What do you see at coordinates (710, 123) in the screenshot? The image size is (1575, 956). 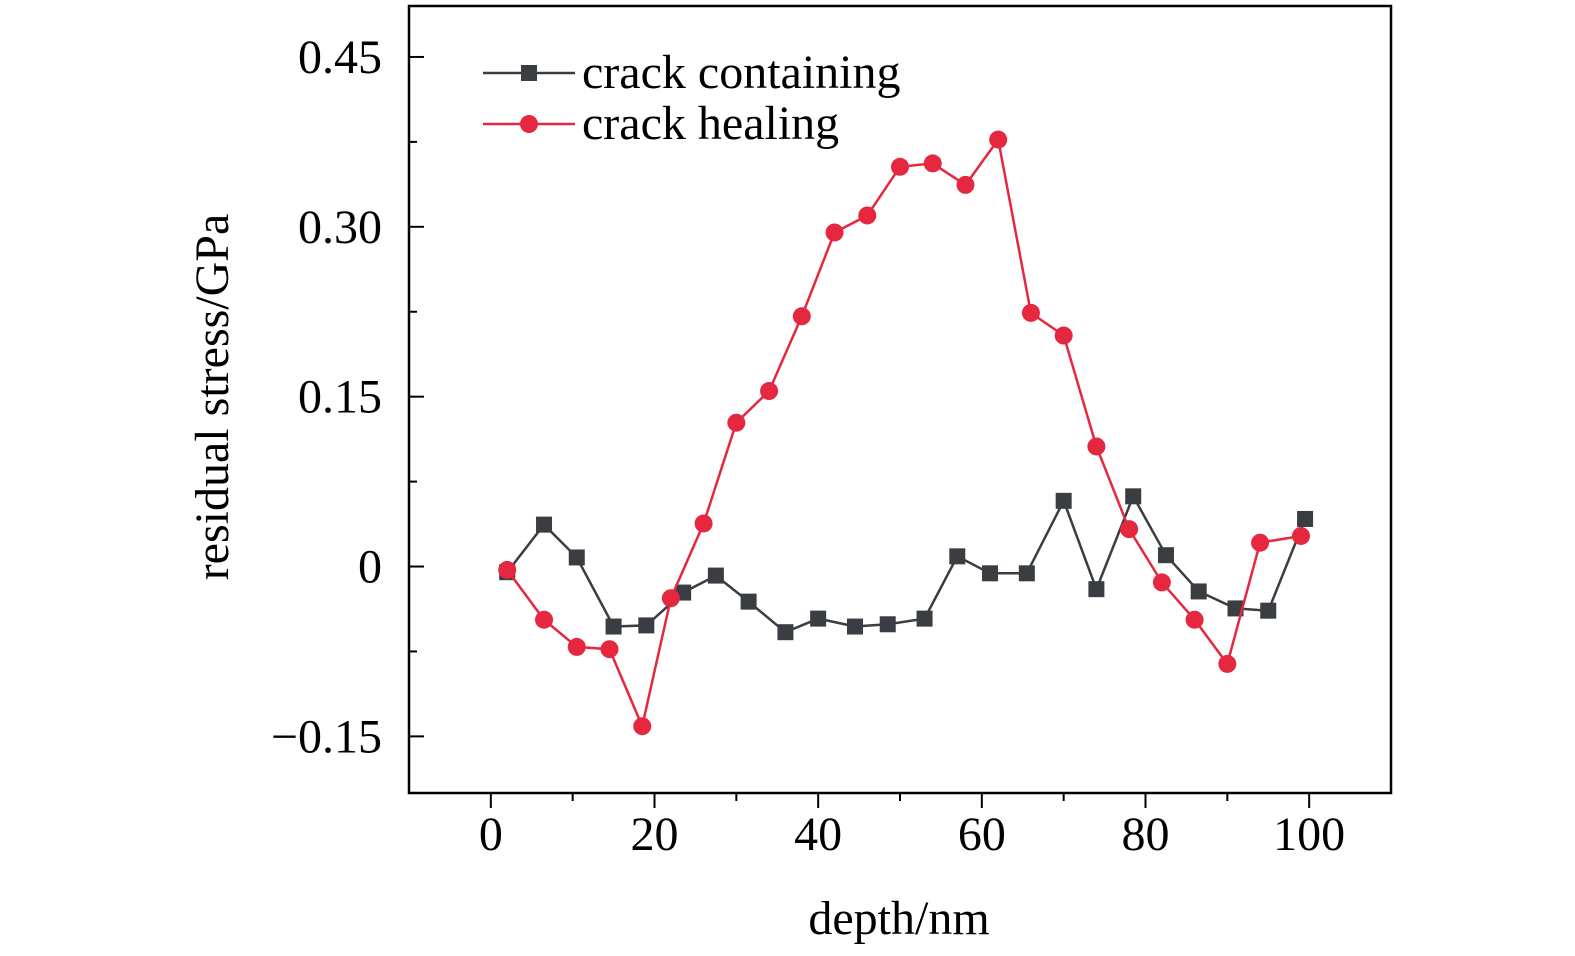 I see `legend-label: crack healing` at bounding box center [710, 123].